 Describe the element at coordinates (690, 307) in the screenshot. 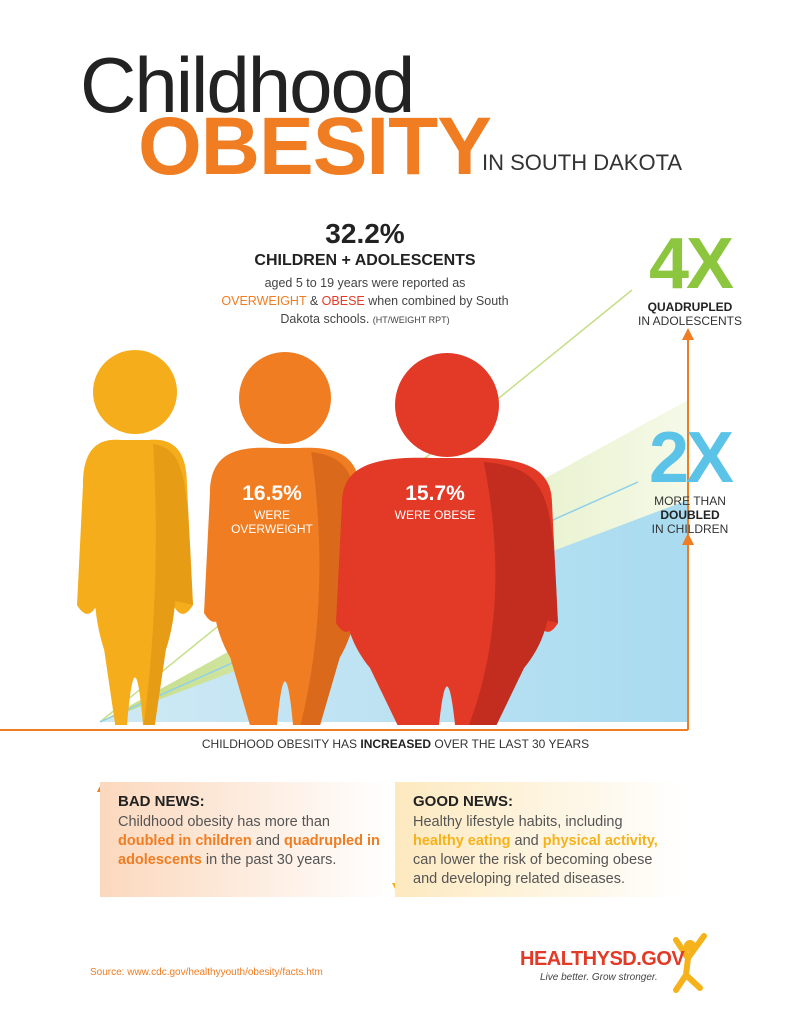

I see `growth-label: QUADRUPLED` at that location.